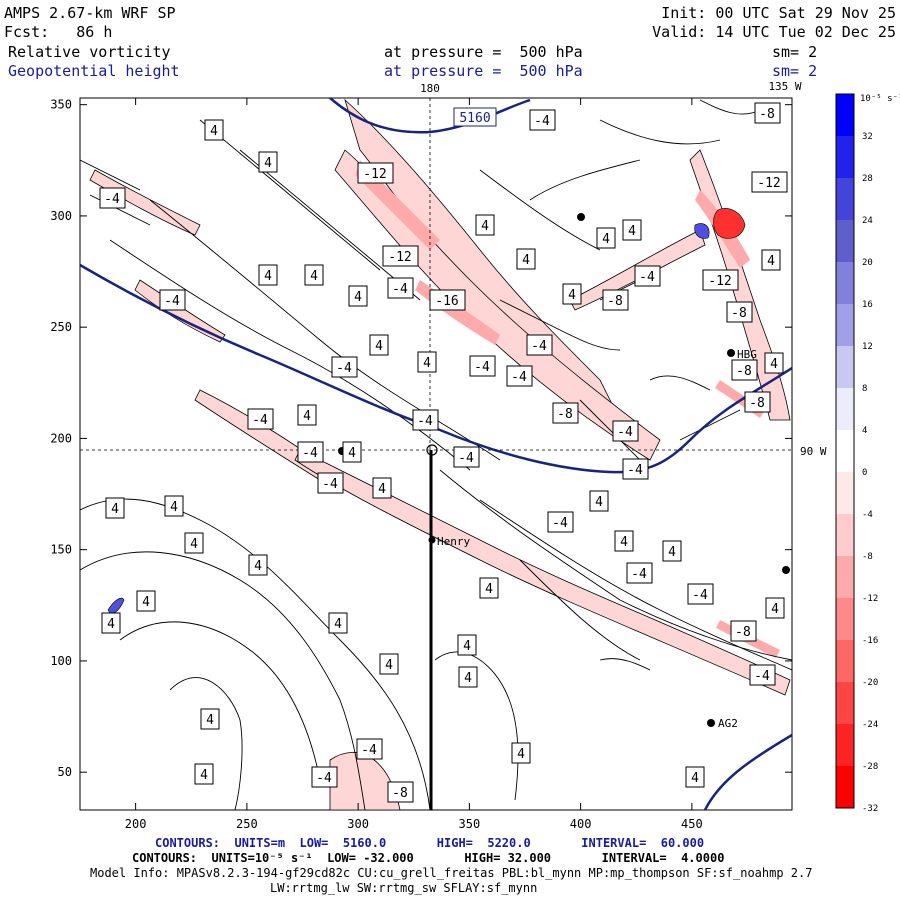 The width and height of the screenshot is (900, 900). Describe the element at coordinates (447, 300) in the screenshot. I see `contour-label: -16` at that location.